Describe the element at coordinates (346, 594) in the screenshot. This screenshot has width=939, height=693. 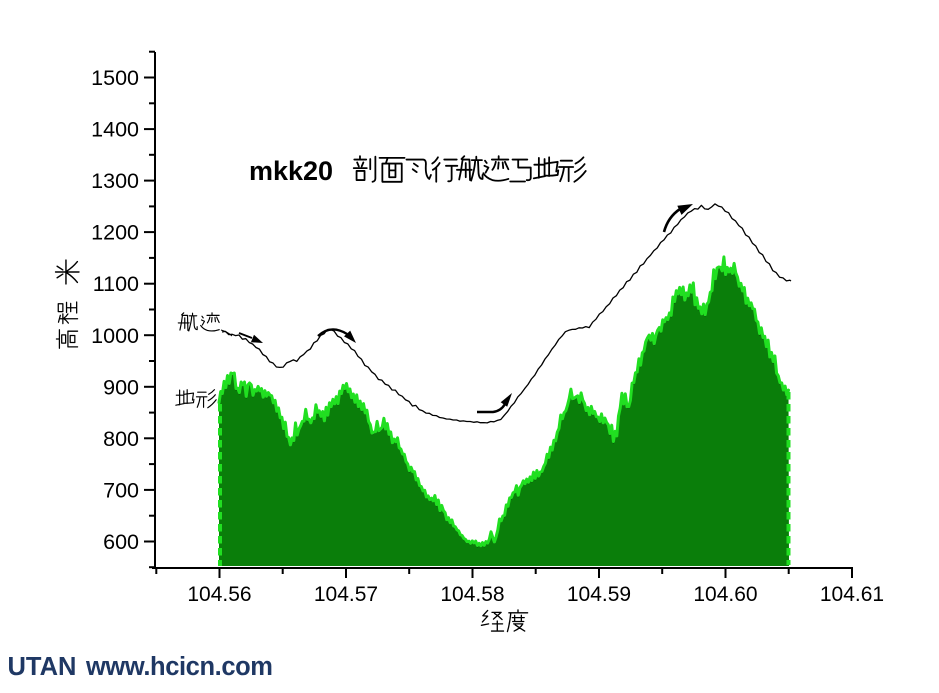
I see `svg-text: 104.57` at that location.